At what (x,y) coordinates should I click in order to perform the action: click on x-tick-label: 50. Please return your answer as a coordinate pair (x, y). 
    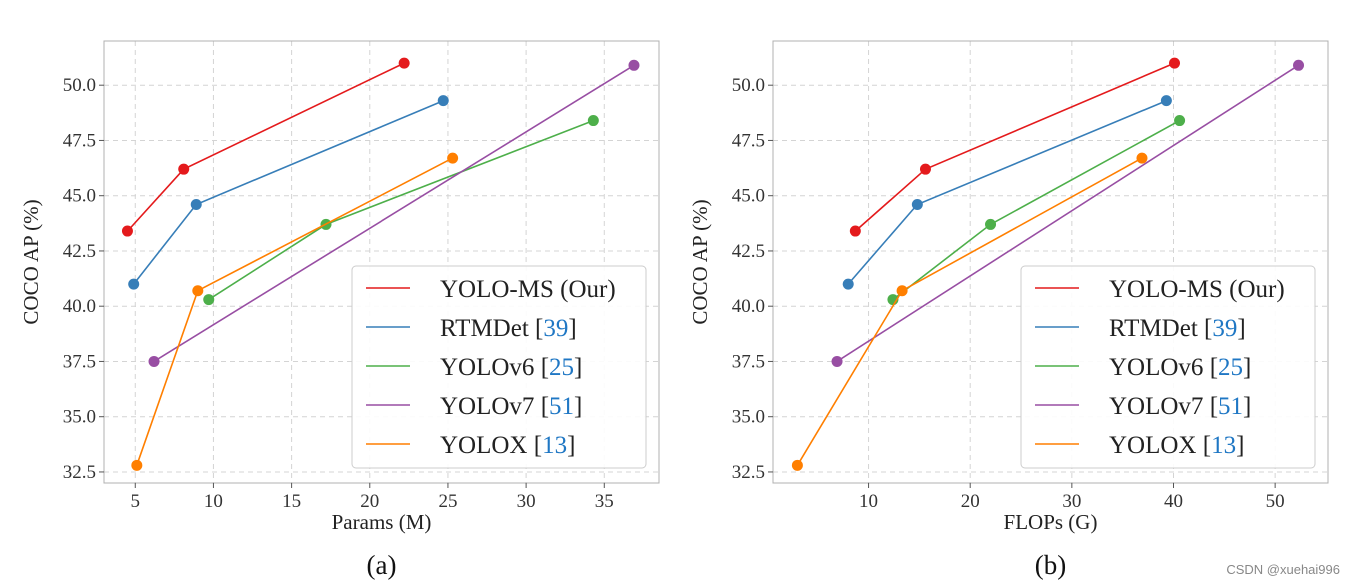
    Looking at the image, I should click on (1275, 501).